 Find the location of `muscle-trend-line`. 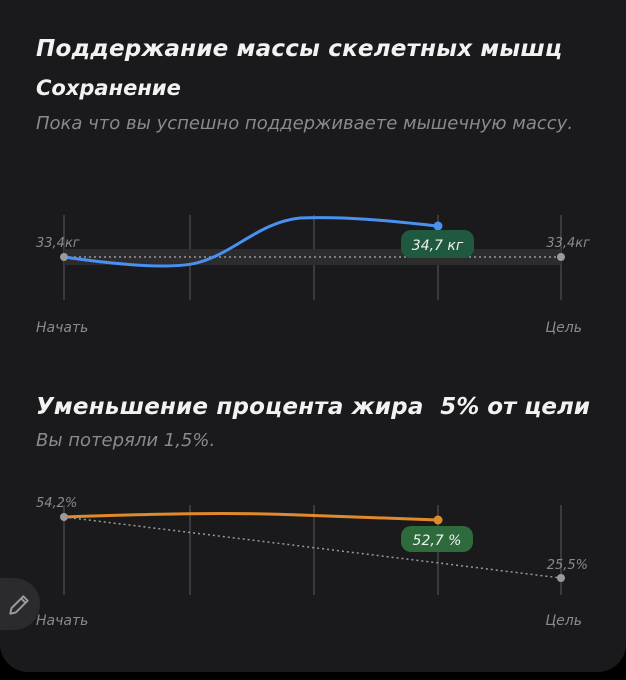

muscle-trend-line is located at coordinates (251, 242).